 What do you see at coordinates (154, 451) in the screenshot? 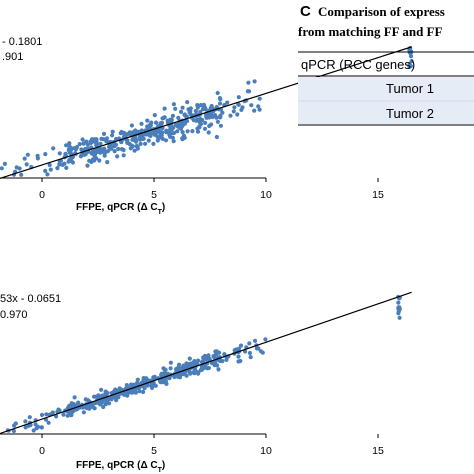
I see `x-tick-label-bottom: 5` at bounding box center [154, 451].